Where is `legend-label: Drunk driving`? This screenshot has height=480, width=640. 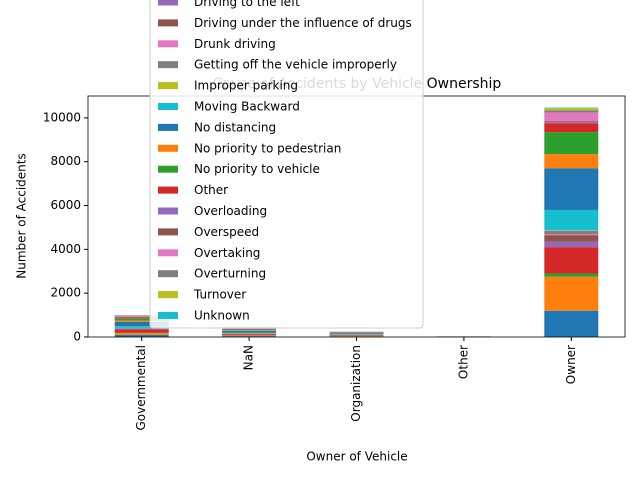
legend-label: Drunk driving is located at coordinates (235, 44).